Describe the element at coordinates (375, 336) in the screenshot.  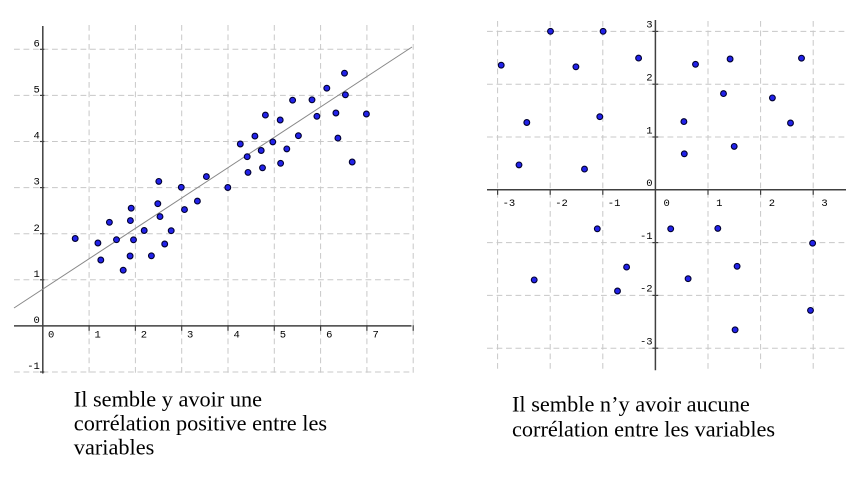
I see `svg-text: 7` at that location.